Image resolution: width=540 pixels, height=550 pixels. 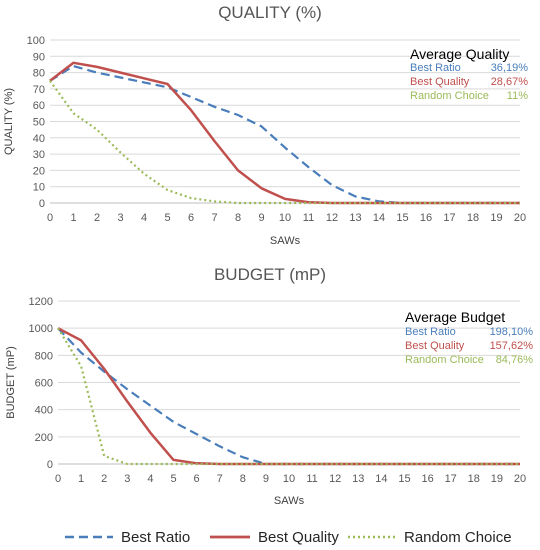 I want to click on legend-label: Best Quality, so click(x=298, y=537).